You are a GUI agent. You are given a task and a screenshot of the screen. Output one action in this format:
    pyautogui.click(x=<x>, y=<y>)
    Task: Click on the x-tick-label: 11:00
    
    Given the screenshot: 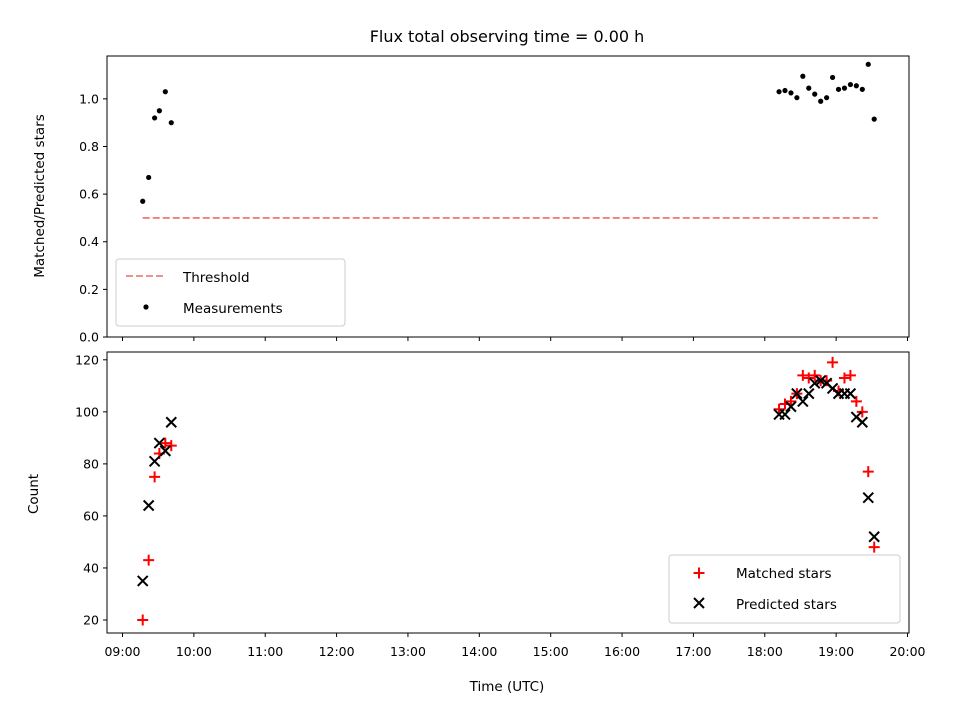 What is the action you would take?
    pyautogui.click(x=265, y=651)
    